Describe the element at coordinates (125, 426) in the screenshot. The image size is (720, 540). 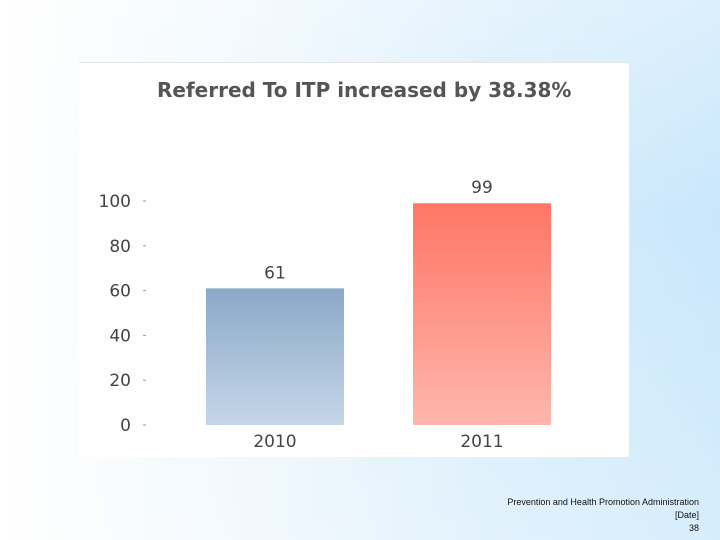
I see `y-tick-label: 0` at that location.